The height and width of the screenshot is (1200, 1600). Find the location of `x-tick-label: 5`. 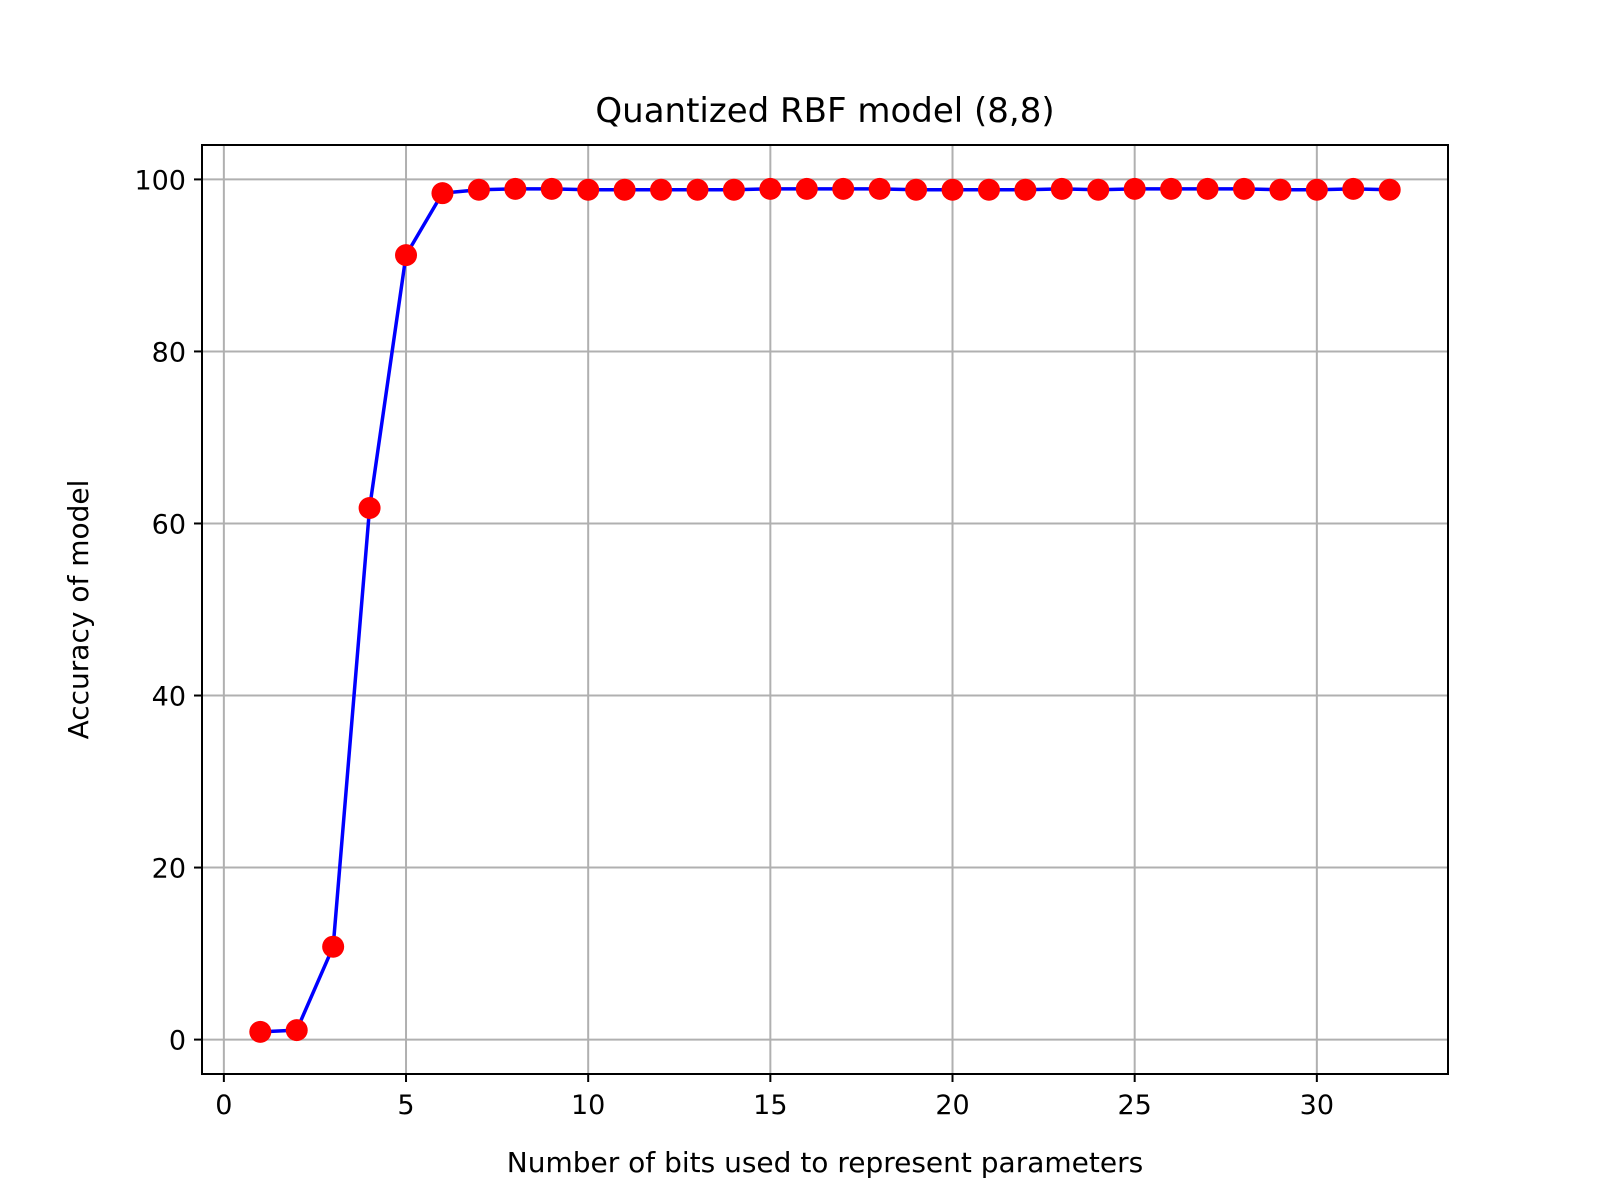

x-tick-label: 5 is located at coordinates (405, 1105).